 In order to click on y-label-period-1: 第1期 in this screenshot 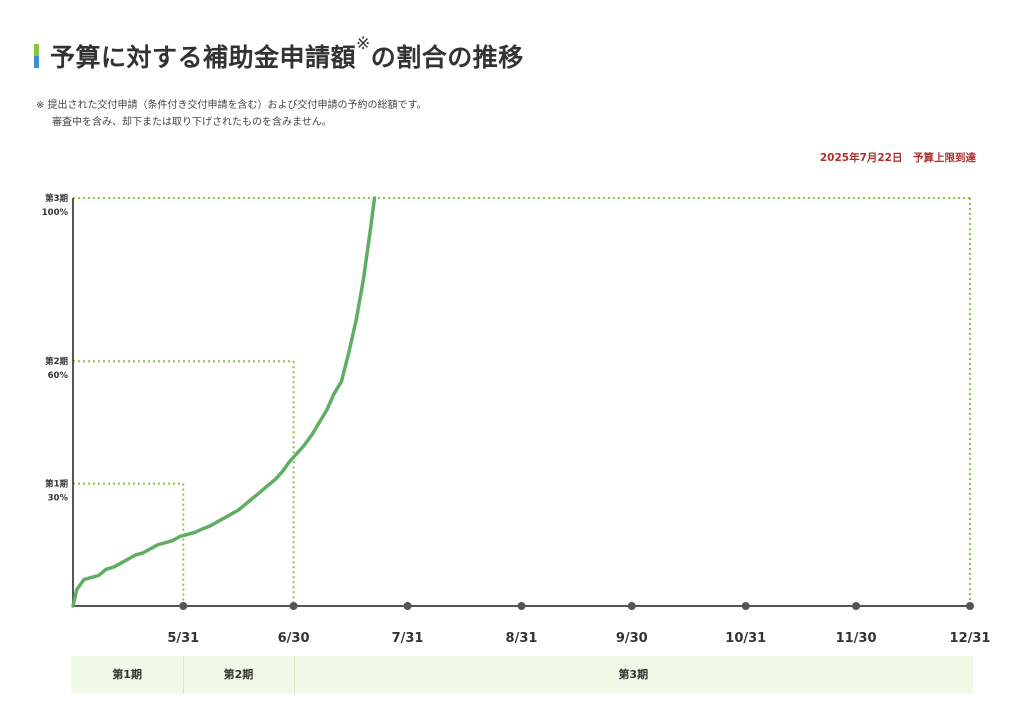, I will do `click(56, 484)`.